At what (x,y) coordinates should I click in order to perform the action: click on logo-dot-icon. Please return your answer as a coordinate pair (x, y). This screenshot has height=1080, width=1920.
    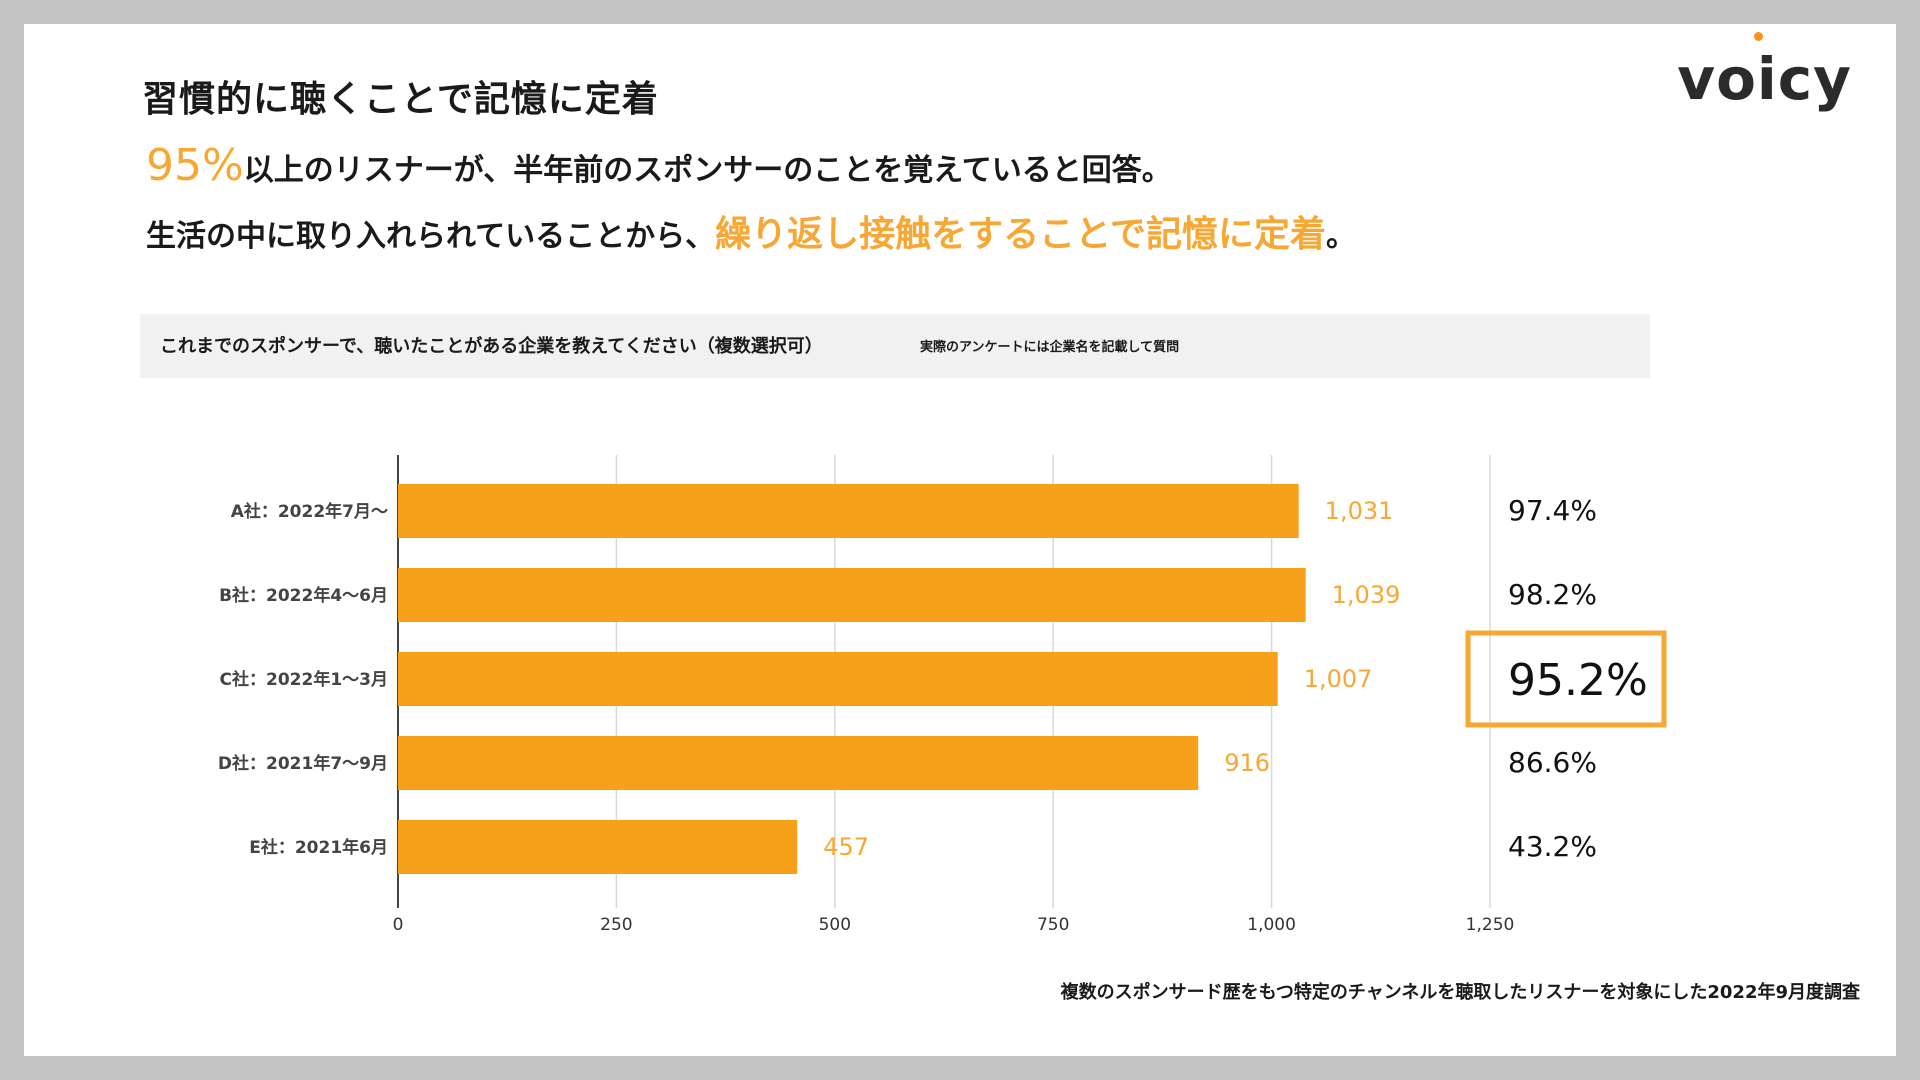
    Looking at the image, I should click on (1758, 36).